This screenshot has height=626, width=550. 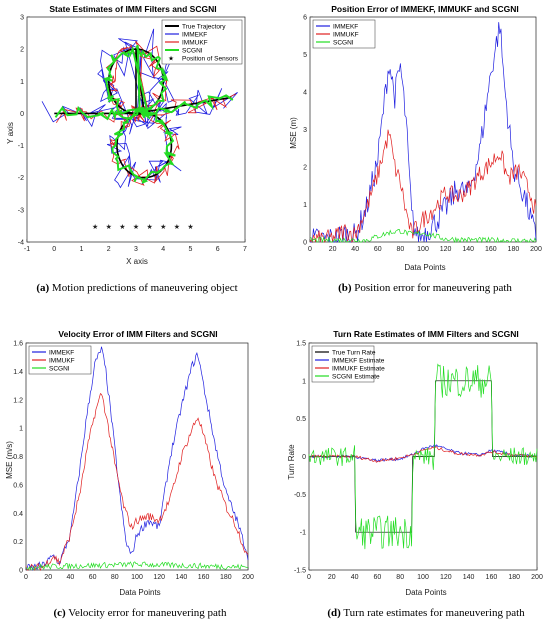 I want to click on panel-c-caption-text: Velocity error for maneuvering path, so click(x=146, y=613).